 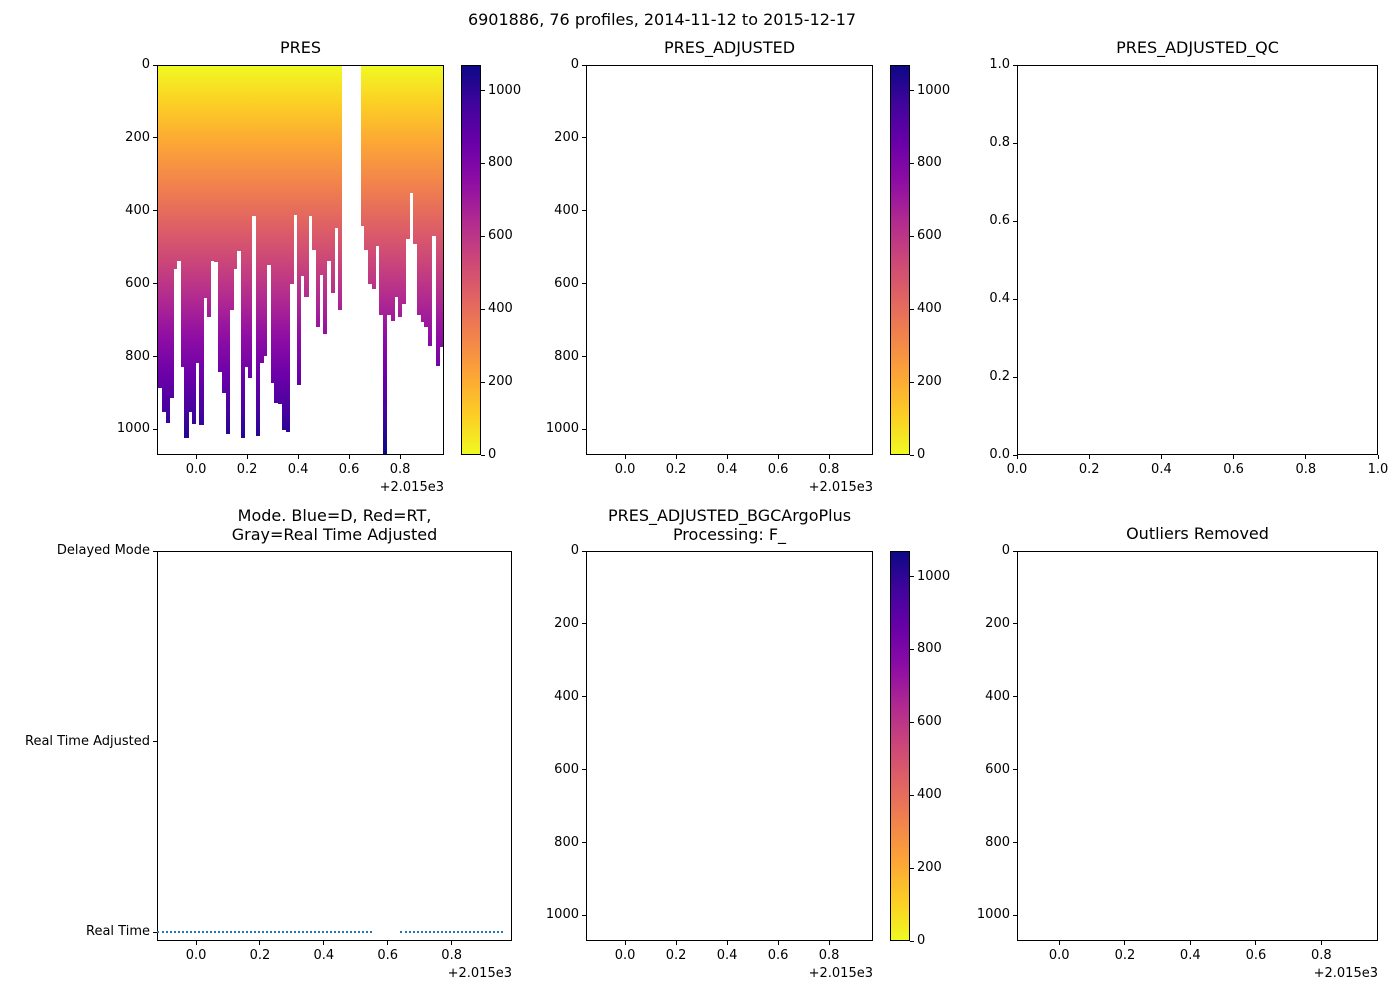 What do you see at coordinates (247, 469) in the screenshot?
I see `x-tick-label: 0.2` at bounding box center [247, 469].